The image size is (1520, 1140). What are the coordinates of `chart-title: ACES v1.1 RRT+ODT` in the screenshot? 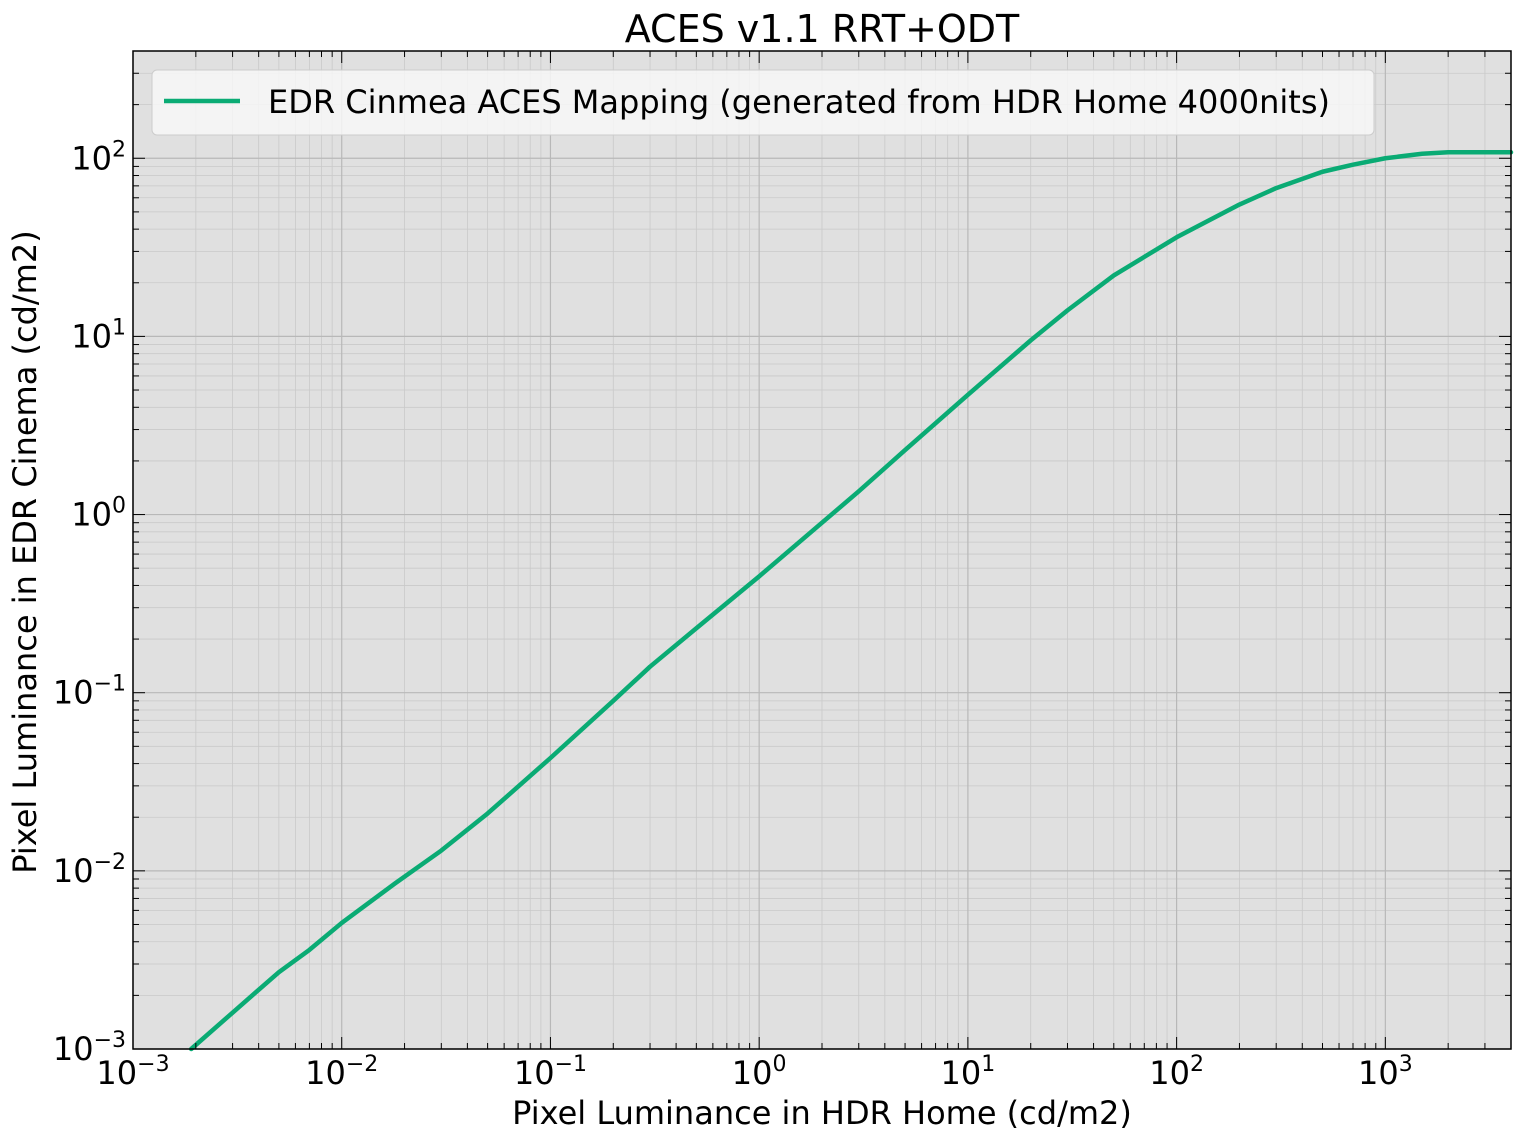 It's located at (822, 29).